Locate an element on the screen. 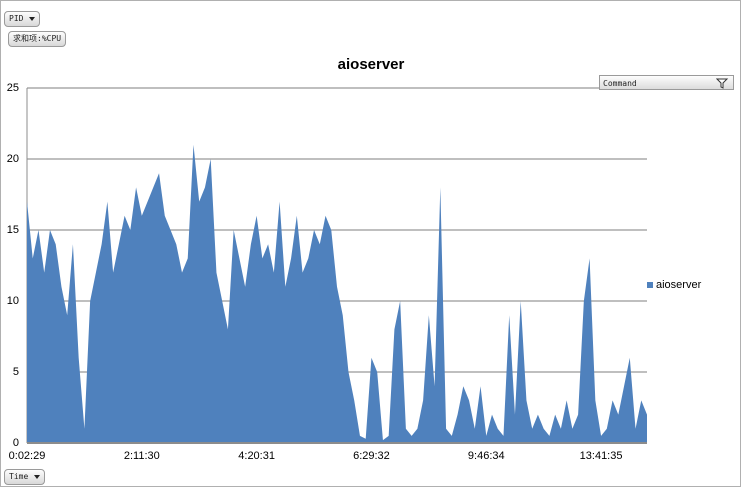 Image resolution: width=741 pixels, height=487 pixels. x-tick-label: 0:02:29 is located at coordinates (27, 456).